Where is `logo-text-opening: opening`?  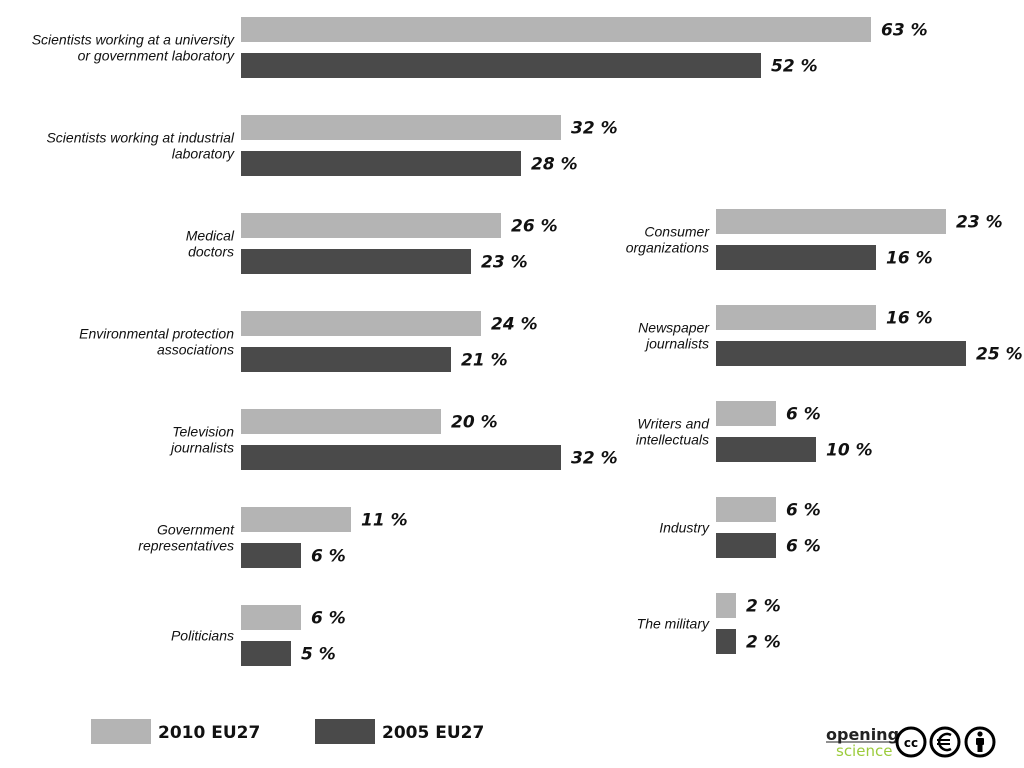 logo-text-opening: opening is located at coordinates (862, 734).